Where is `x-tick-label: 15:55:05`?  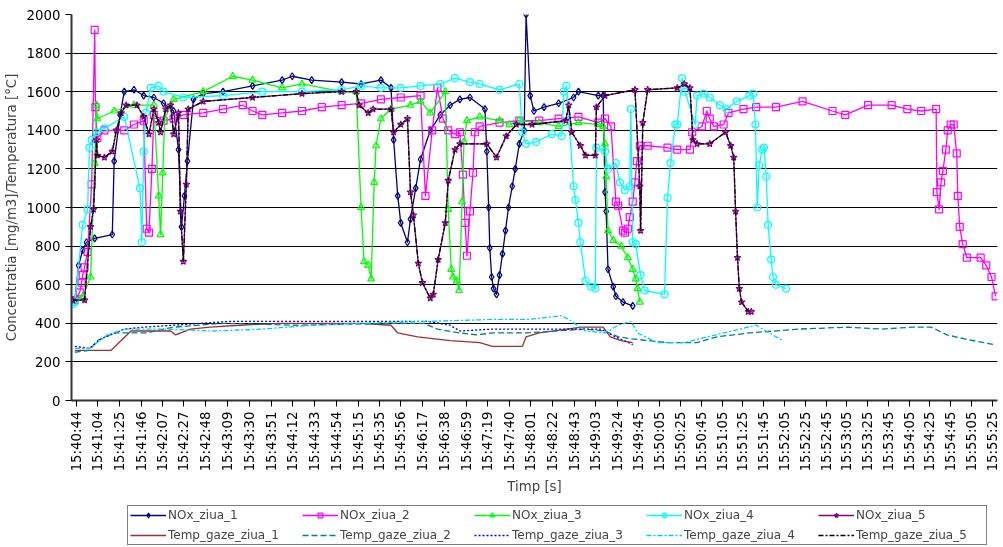
x-tick-label: 15:55:05 is located at coordinates (972, 441).